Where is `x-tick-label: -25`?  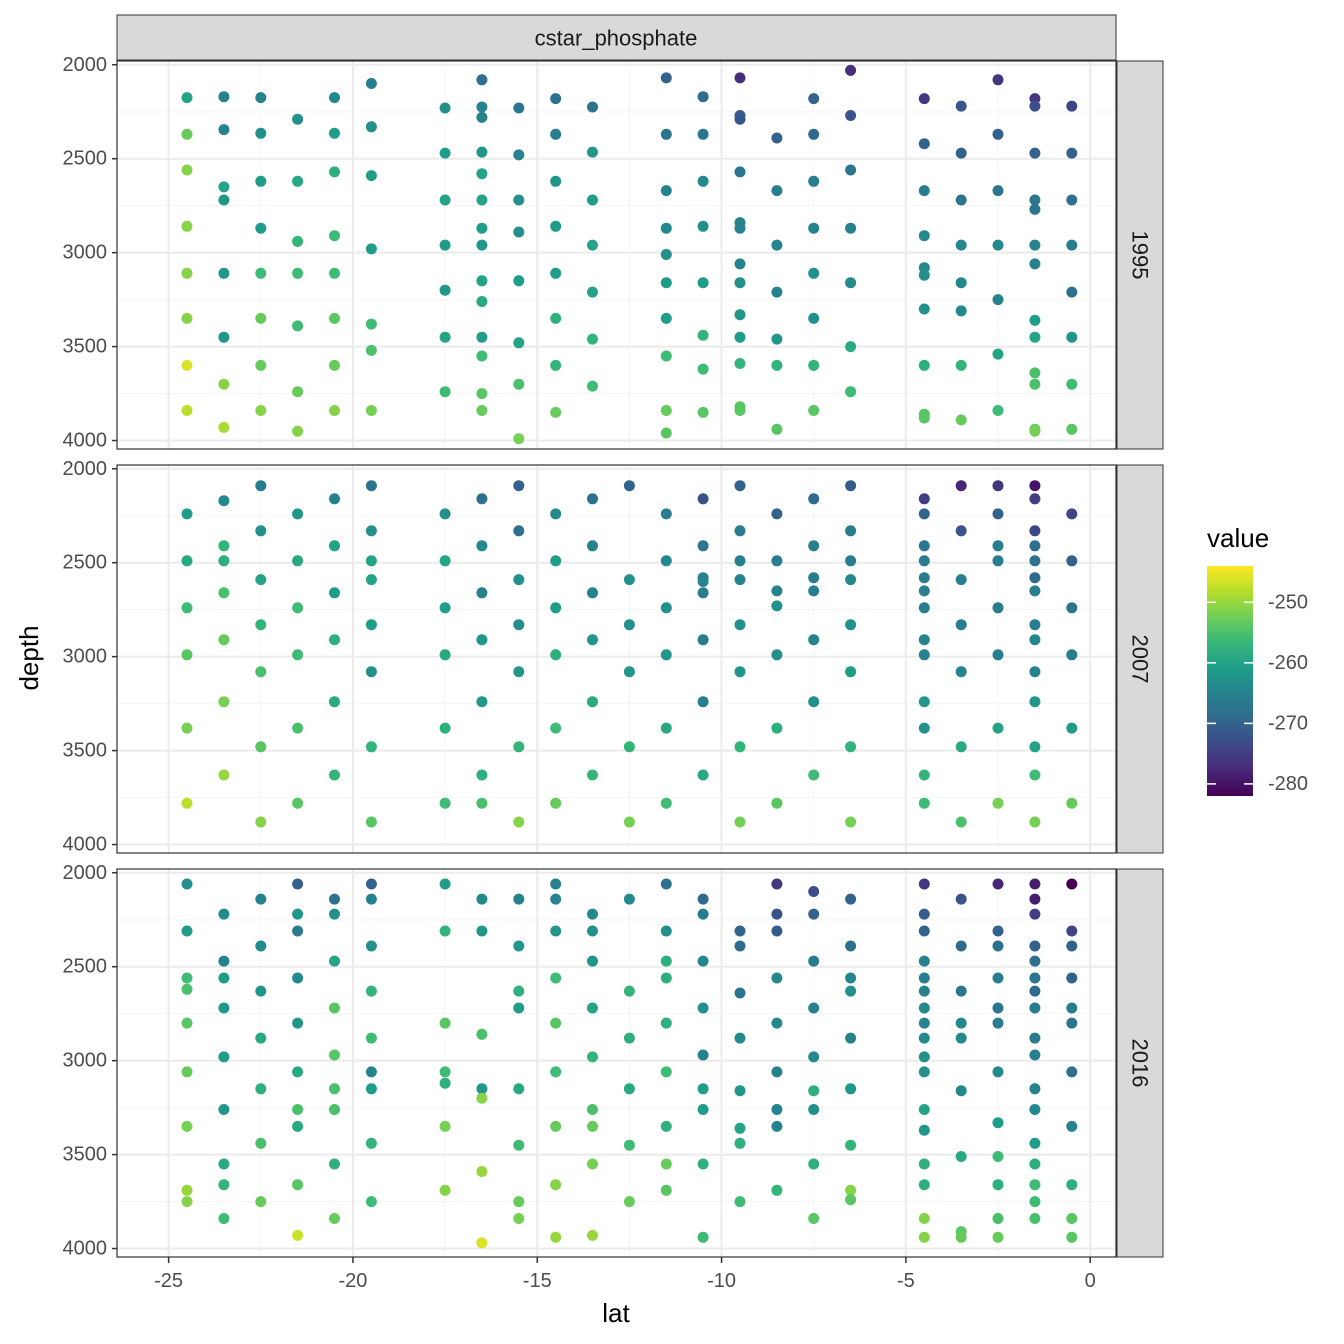 x-tick-label: -25 is located at coordinates (168, 1281).